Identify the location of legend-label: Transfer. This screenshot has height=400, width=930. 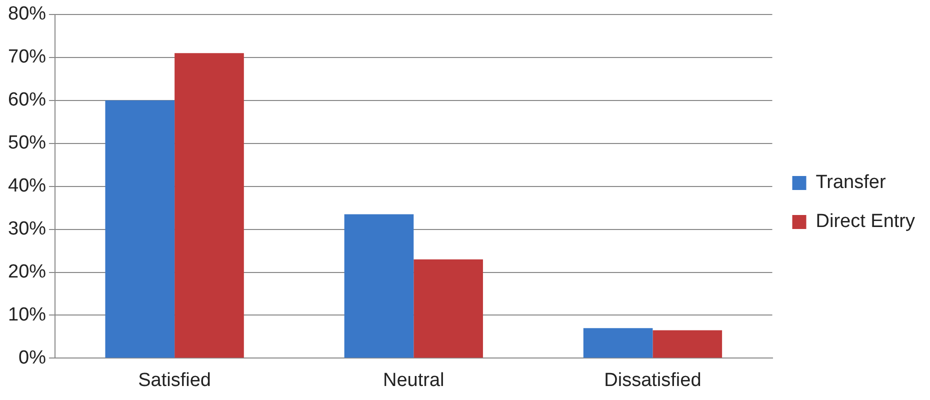
(851, 183).